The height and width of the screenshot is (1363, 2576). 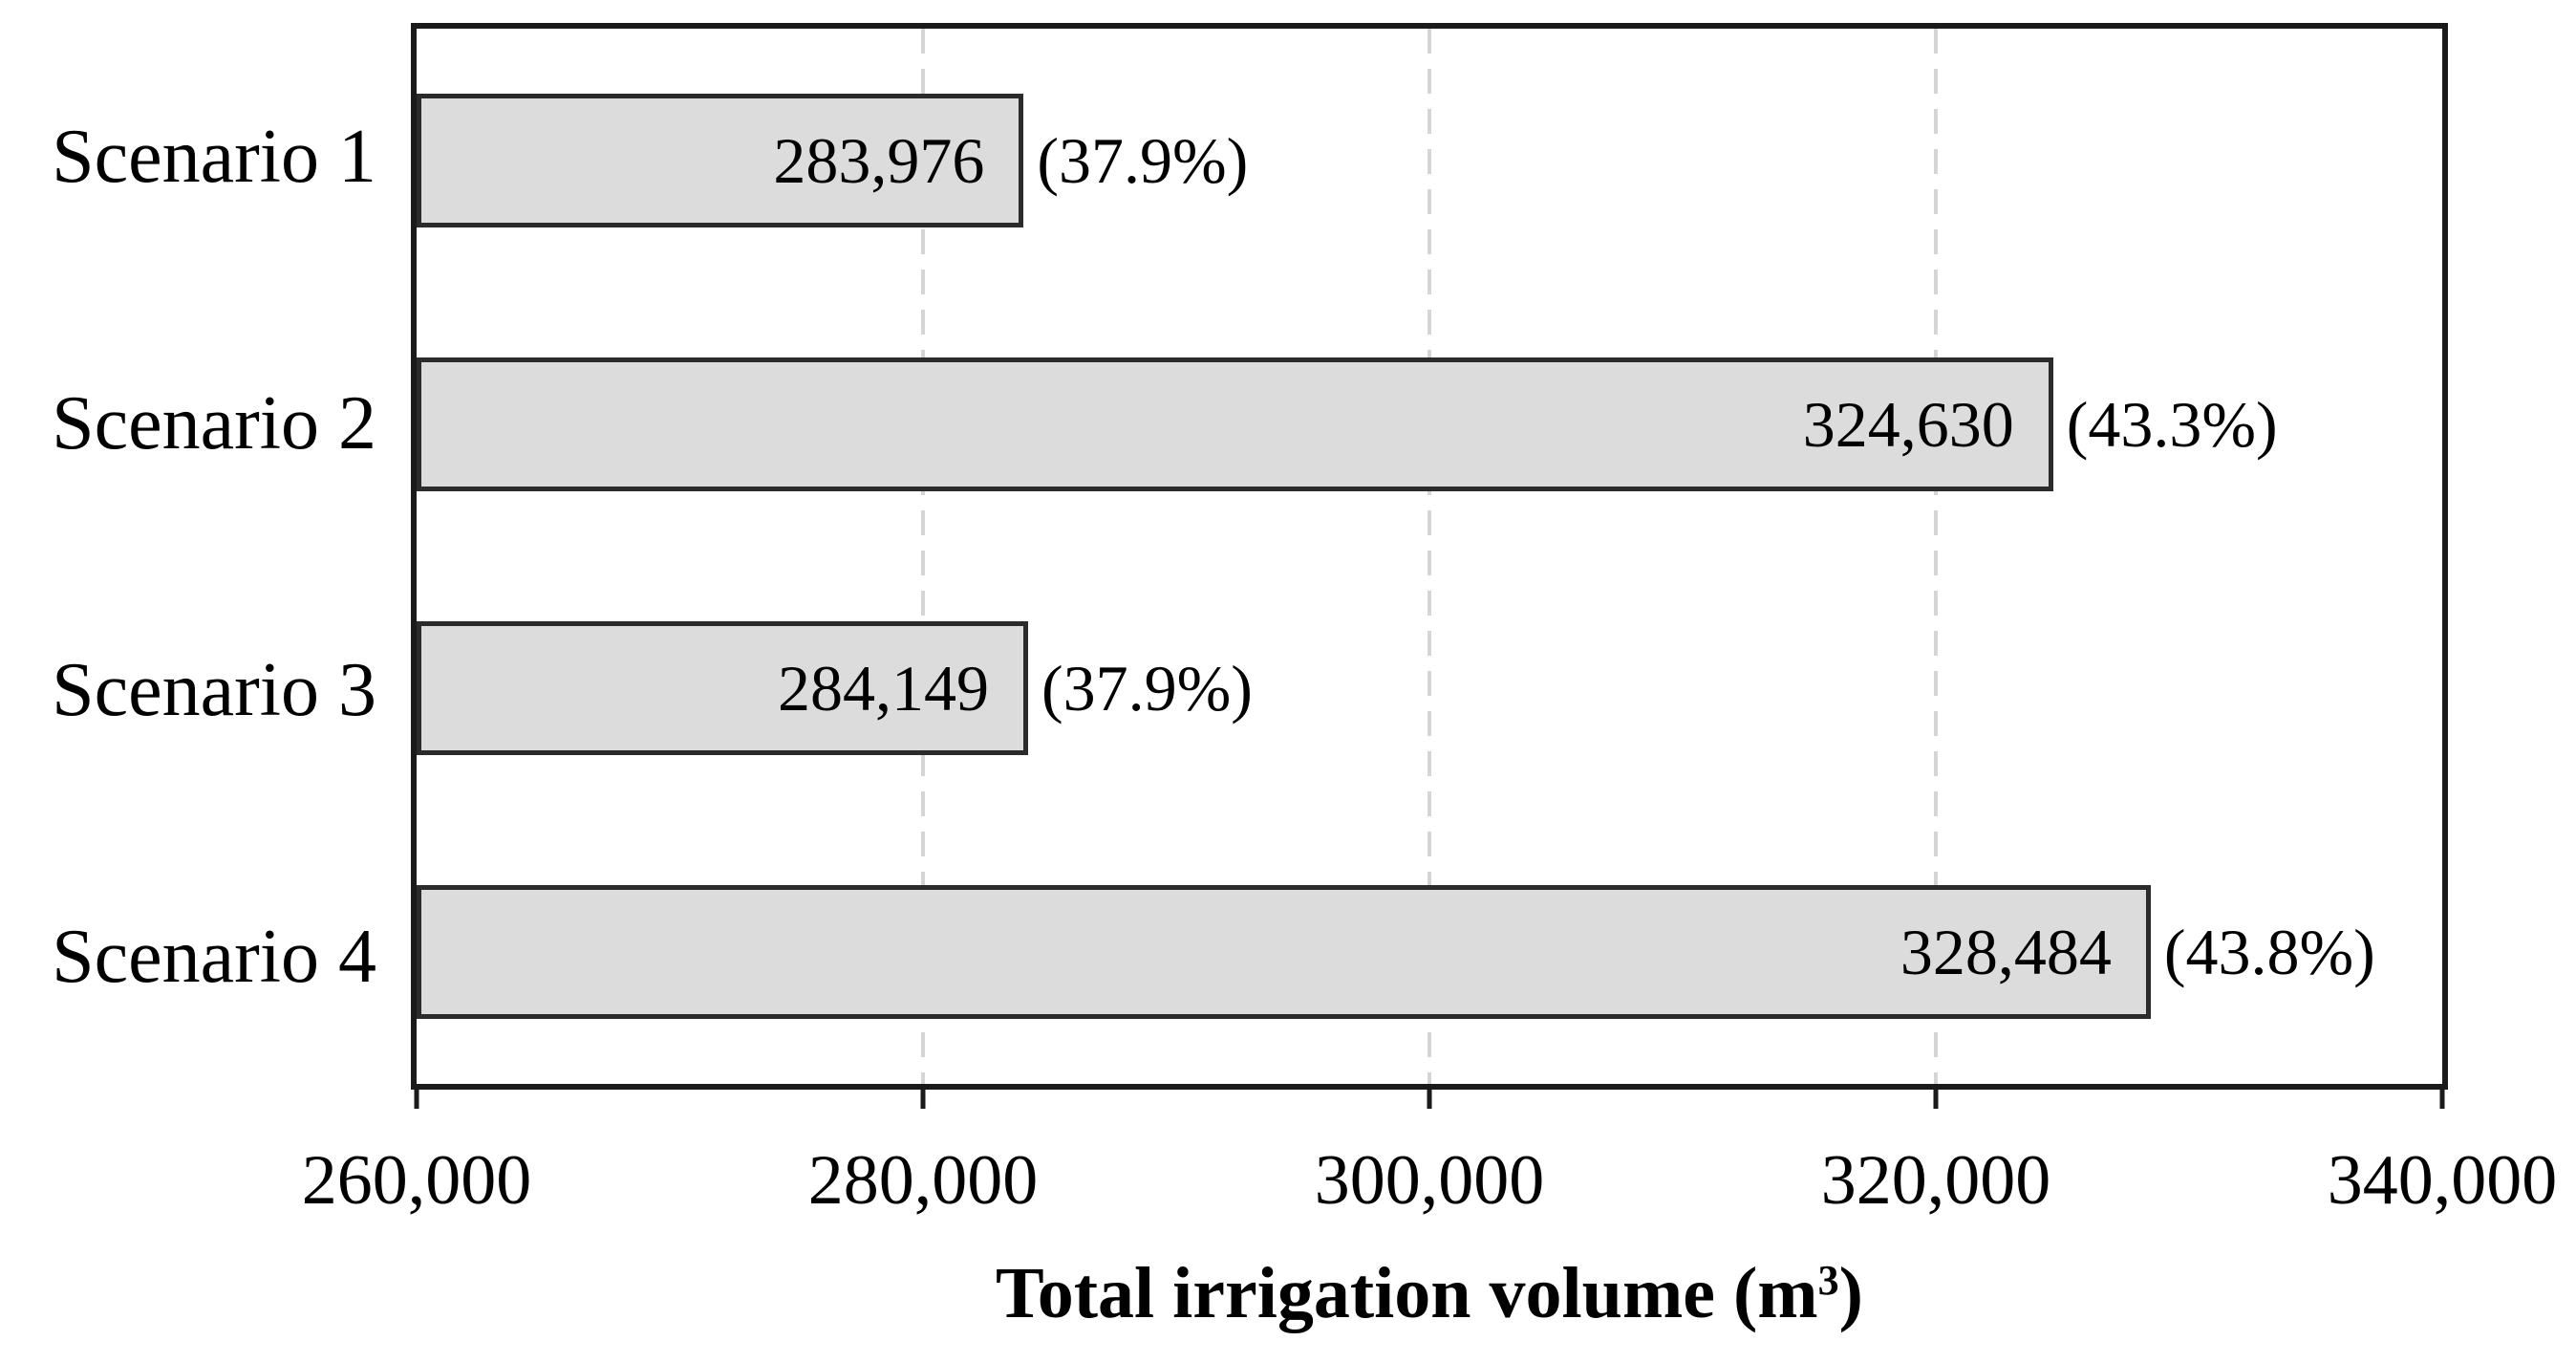 I want to click on x-axis-title: Total irrigation volume (m3), so click(x=1429, y=1294).